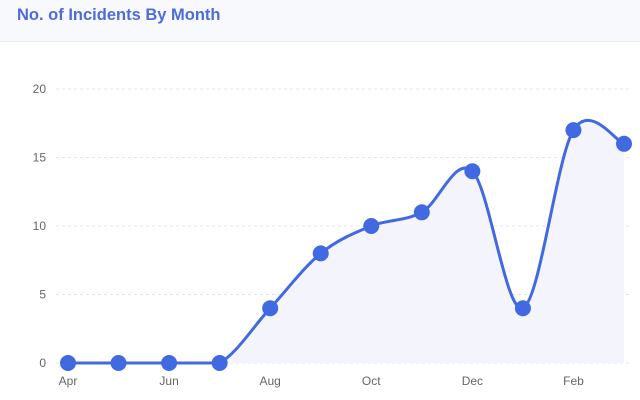  Describe the element at coordinates (270, 381) in the screenshot. I see `x-tick-label-aug: Aug` at that location.